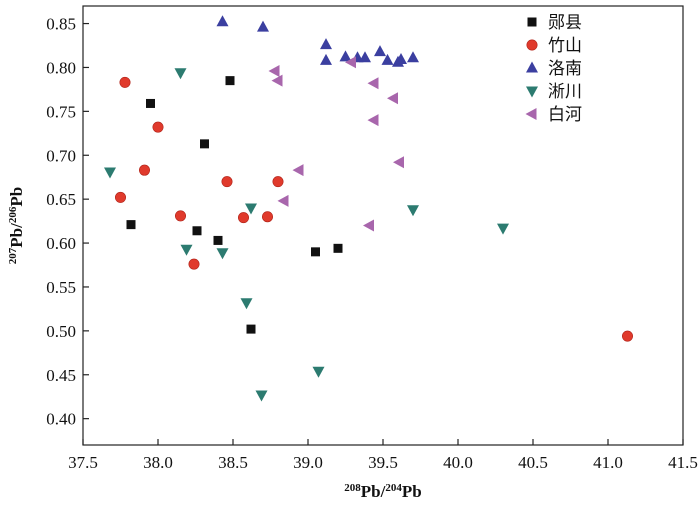 This screenshot has height=510, width=700. What do you see at coordinates (533, 462) in the screenshot?
I see `x-tick-label: 40.5` at bounding box center [533, 462].